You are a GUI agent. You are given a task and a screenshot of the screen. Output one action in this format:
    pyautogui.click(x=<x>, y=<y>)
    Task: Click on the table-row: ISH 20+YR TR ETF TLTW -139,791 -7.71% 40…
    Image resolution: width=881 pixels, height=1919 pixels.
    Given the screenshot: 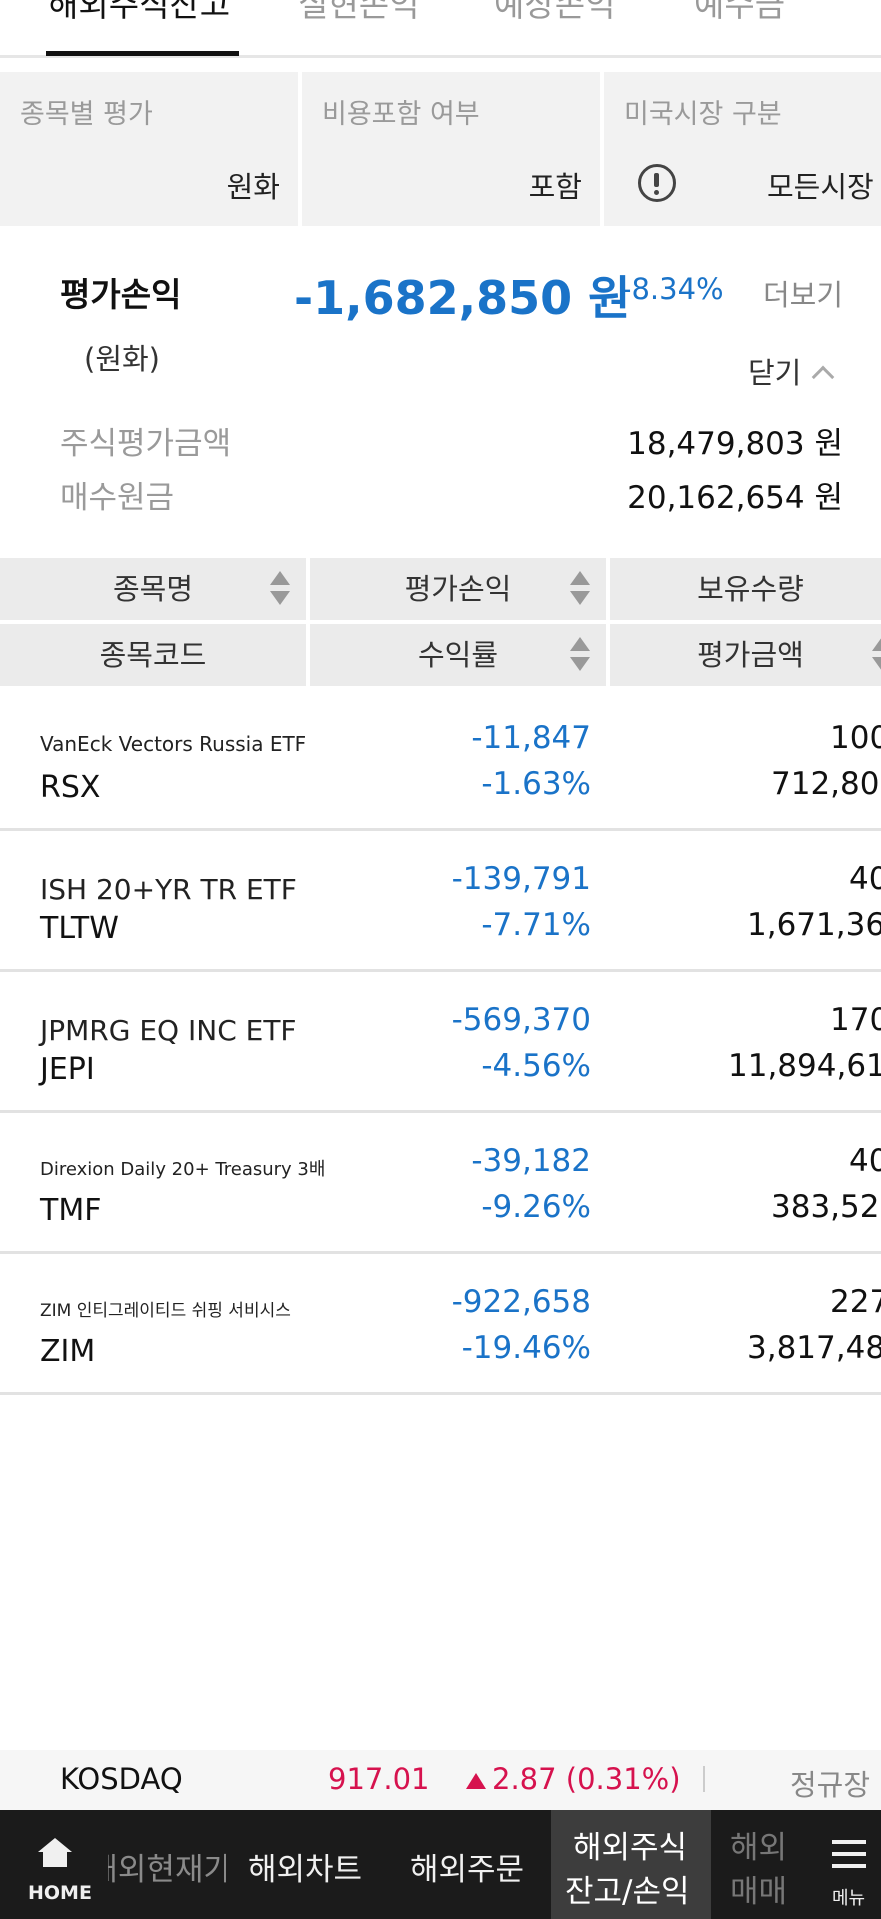 What is the action you would take?
    pyautogui.click(x=440, y=901)
    